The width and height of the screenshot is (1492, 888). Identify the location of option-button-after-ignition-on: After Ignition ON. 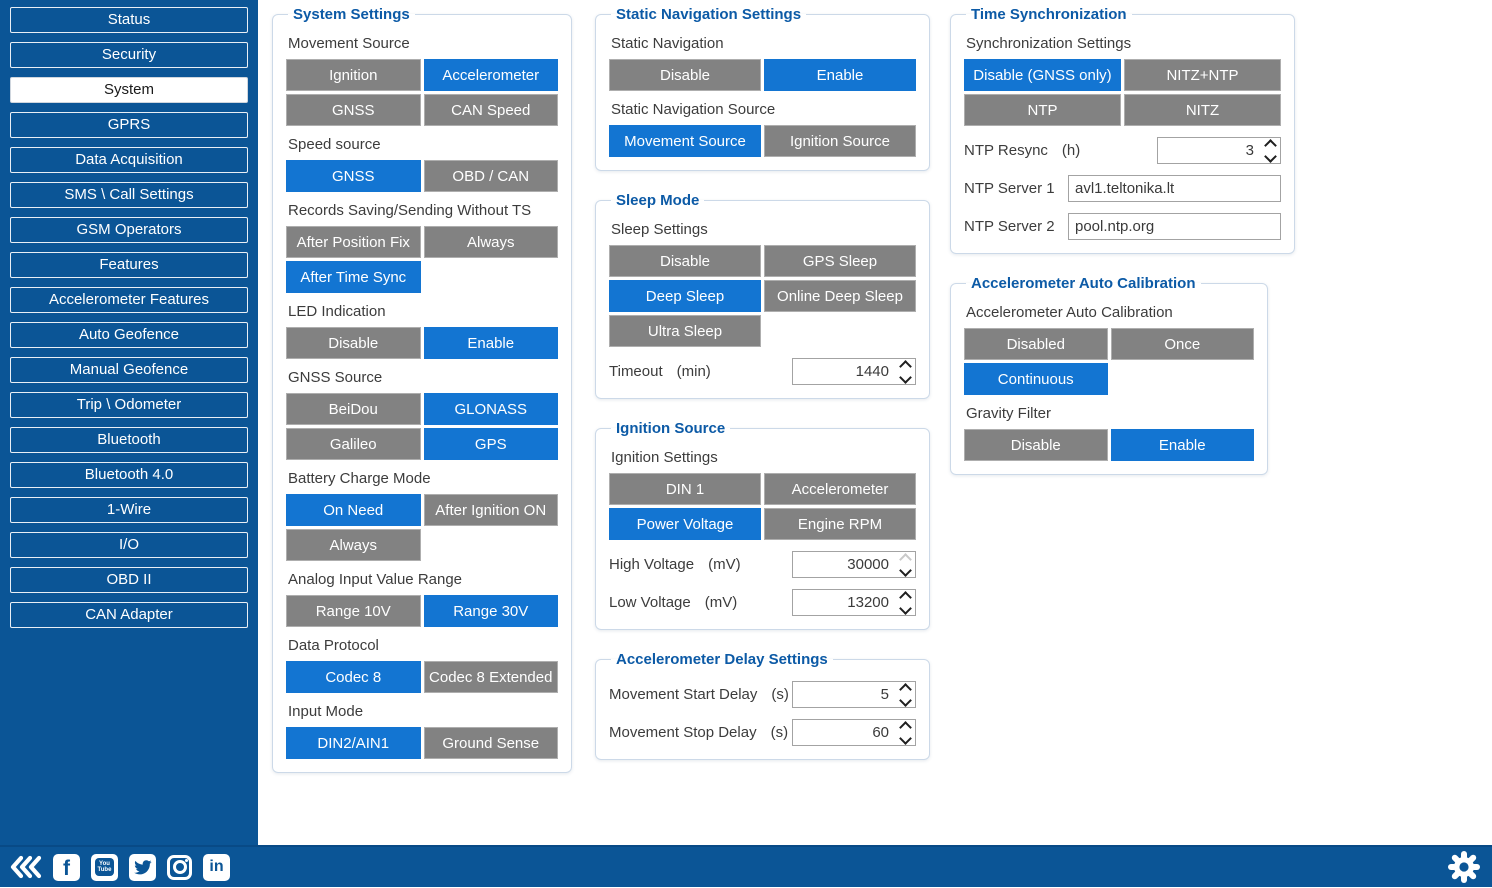
(490, 510).